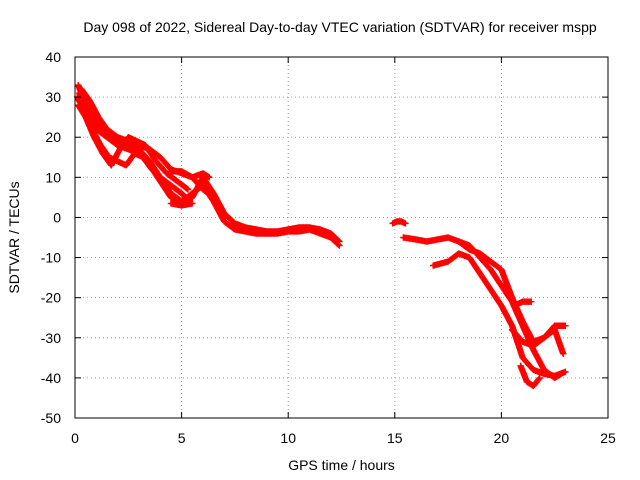 The image size is (640, 480). What do you see at coordinates (57, 217) in the screenshot?
I see `y-tick-label: 0` at bounding box center [57, 217].